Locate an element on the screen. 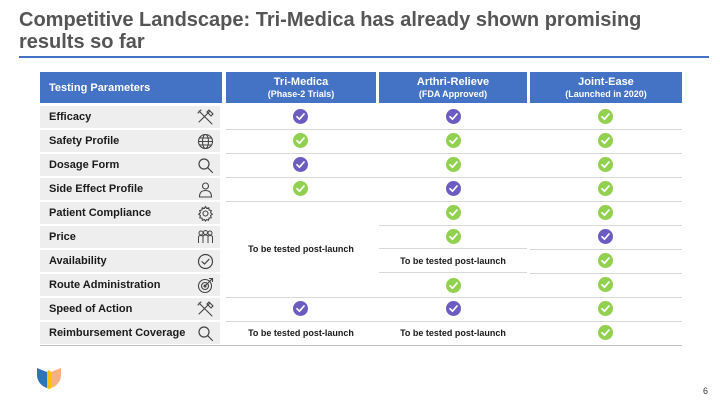  header-joint-ease: Joint-Ease (Launched in 2020) is located at coordinates (606, 87).